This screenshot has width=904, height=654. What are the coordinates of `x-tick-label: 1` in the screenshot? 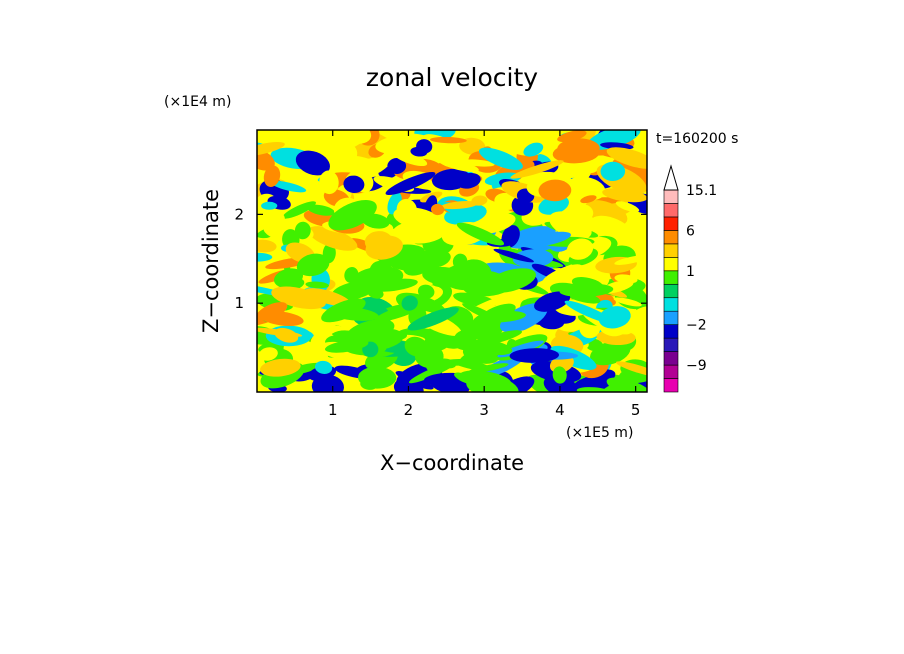 It's located at (333, 410).